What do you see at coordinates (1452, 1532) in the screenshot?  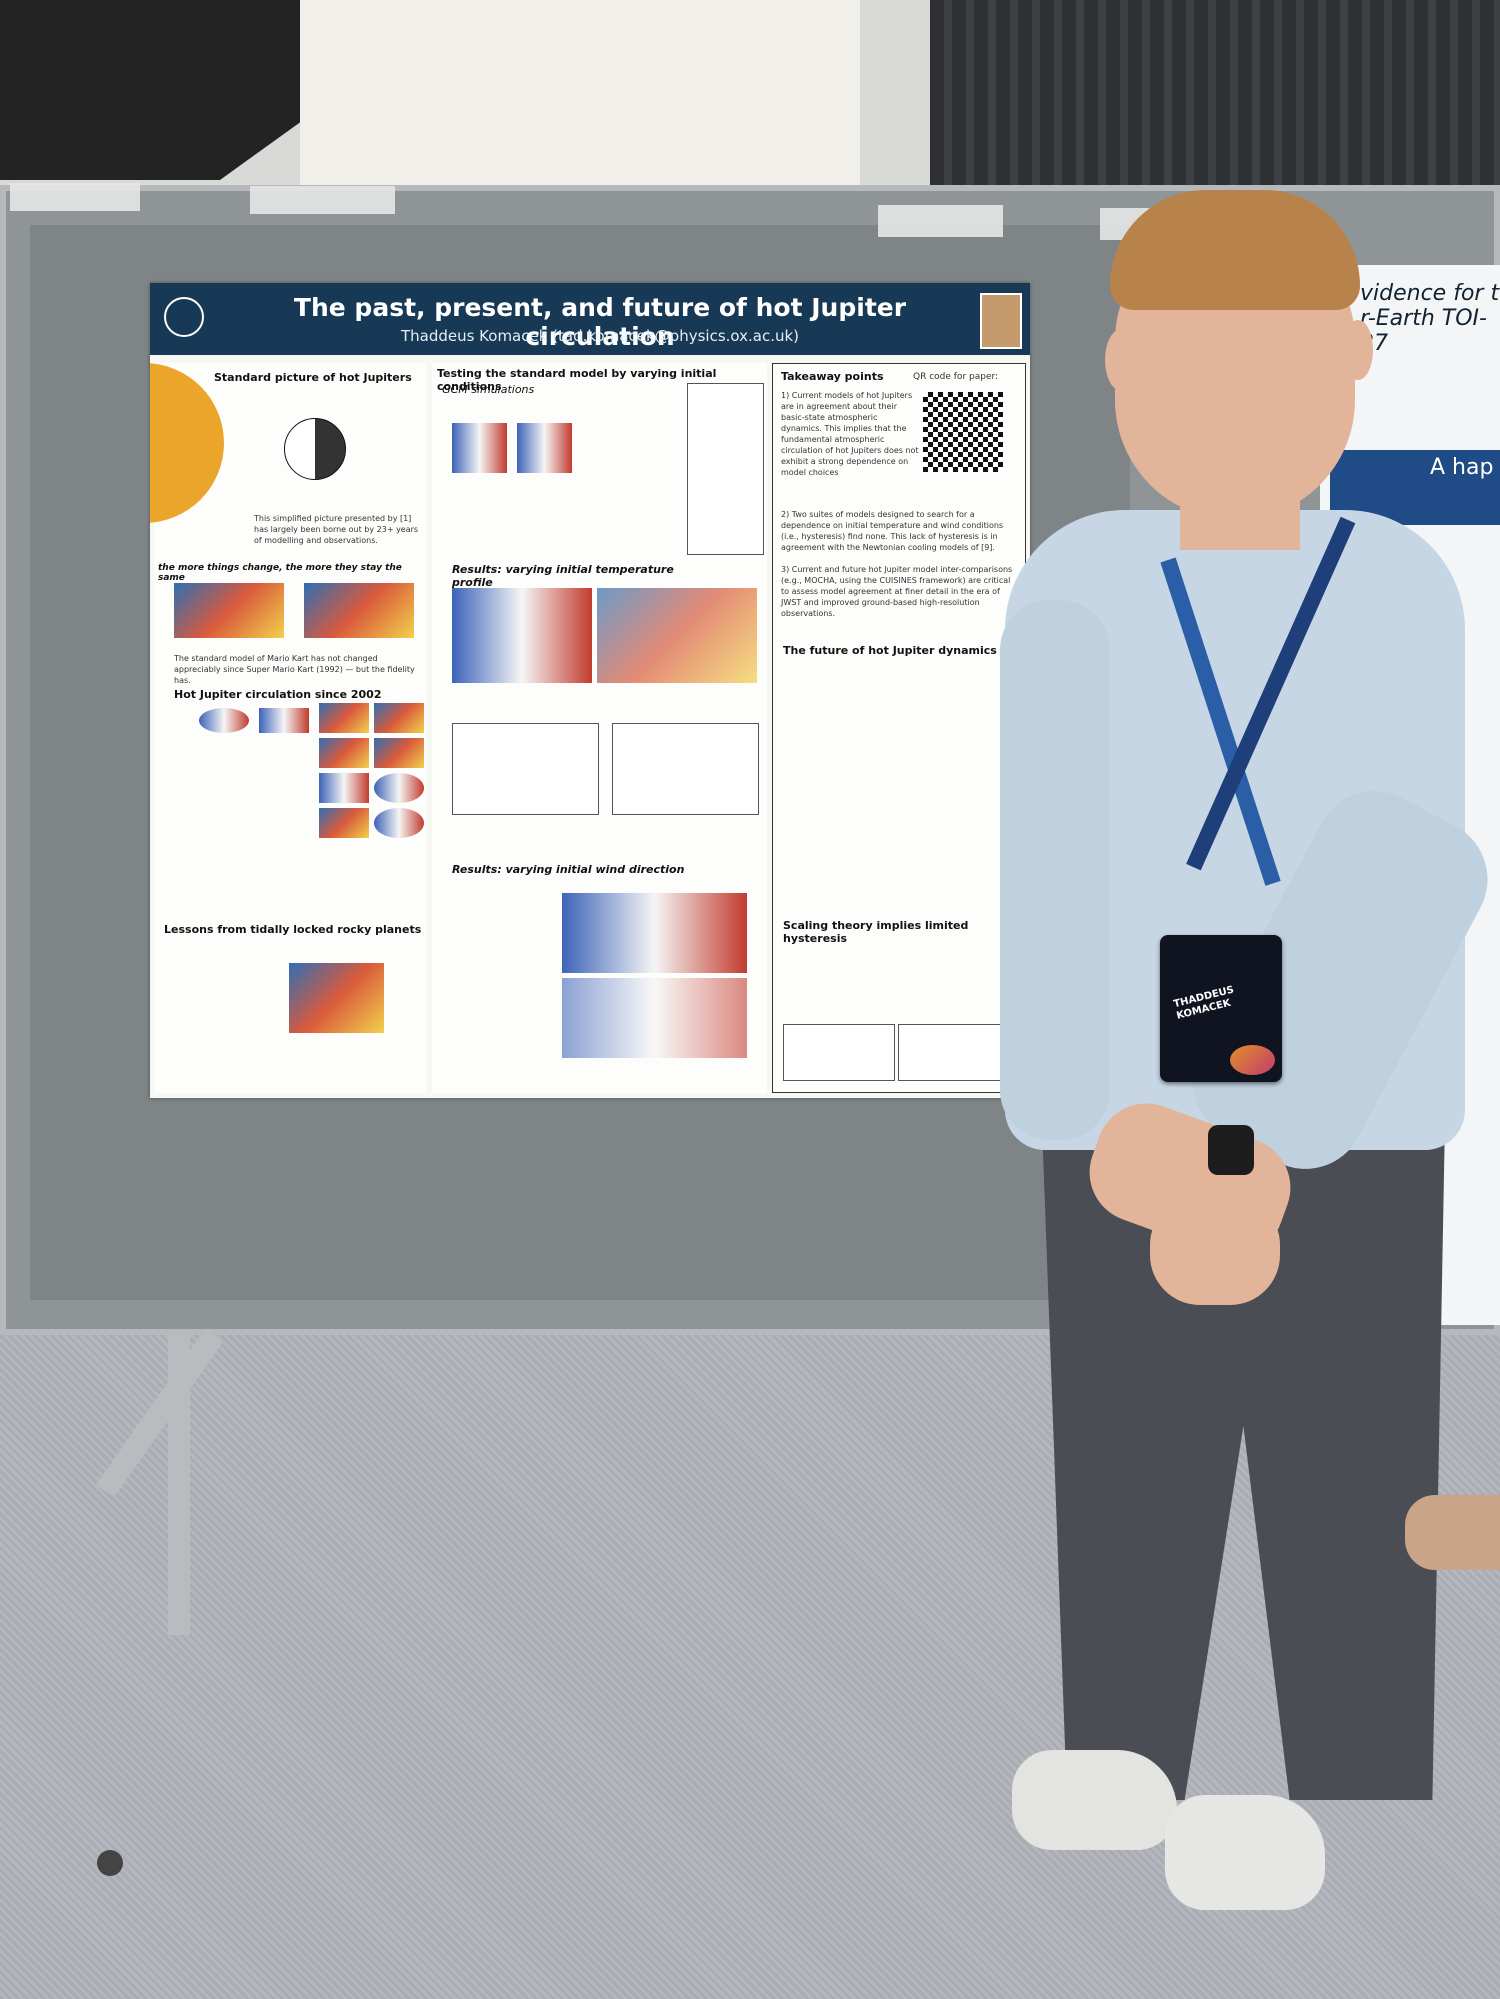 I see `sandal-foot` at bounding box center [1452, 1532].